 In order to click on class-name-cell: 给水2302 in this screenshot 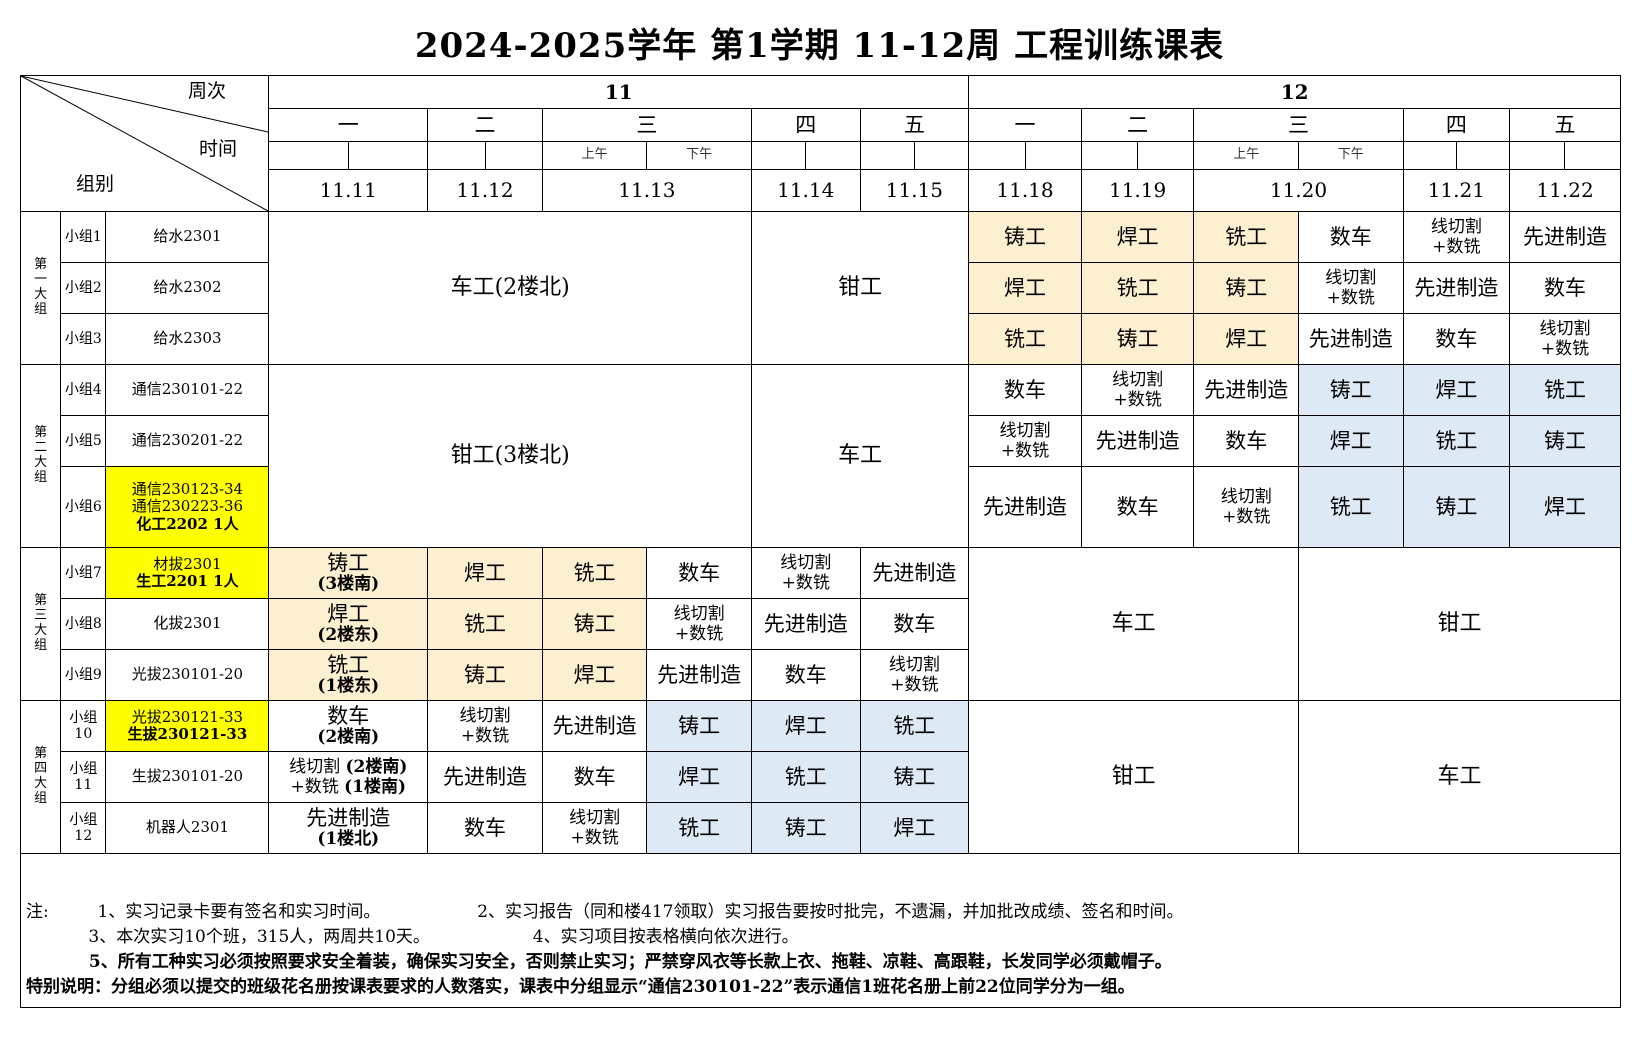, I will do `click(187, 288)`.